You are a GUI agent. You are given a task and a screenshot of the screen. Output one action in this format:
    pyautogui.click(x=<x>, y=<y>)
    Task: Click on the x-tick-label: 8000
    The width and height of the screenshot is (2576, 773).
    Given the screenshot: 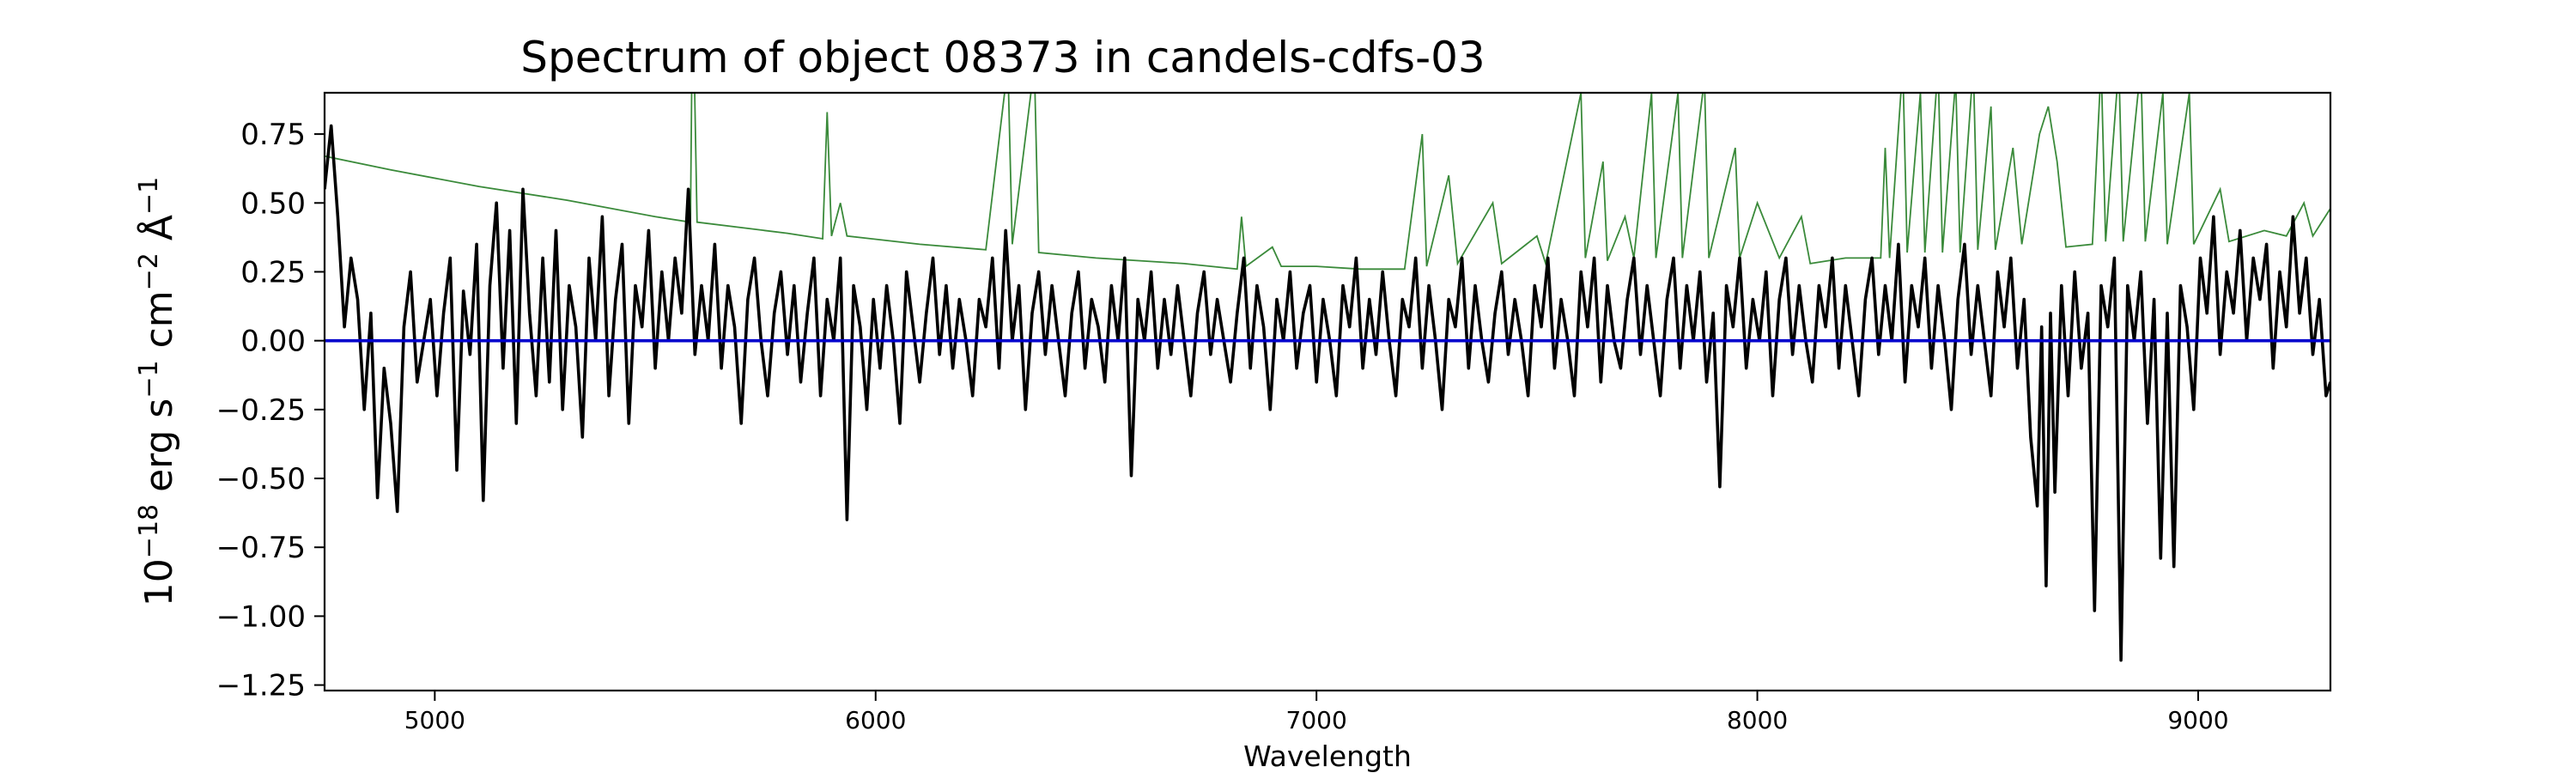 What is the action you would take?
    pyautogui.click(x=1758, y=720)
    